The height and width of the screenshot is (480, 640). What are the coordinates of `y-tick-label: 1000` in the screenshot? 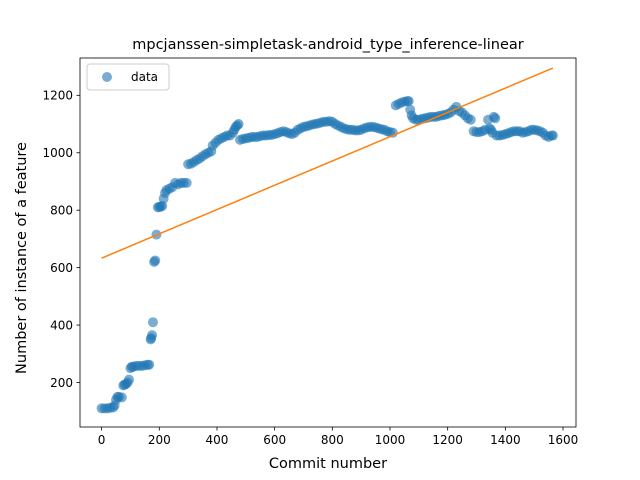 It's located at (57, 153).